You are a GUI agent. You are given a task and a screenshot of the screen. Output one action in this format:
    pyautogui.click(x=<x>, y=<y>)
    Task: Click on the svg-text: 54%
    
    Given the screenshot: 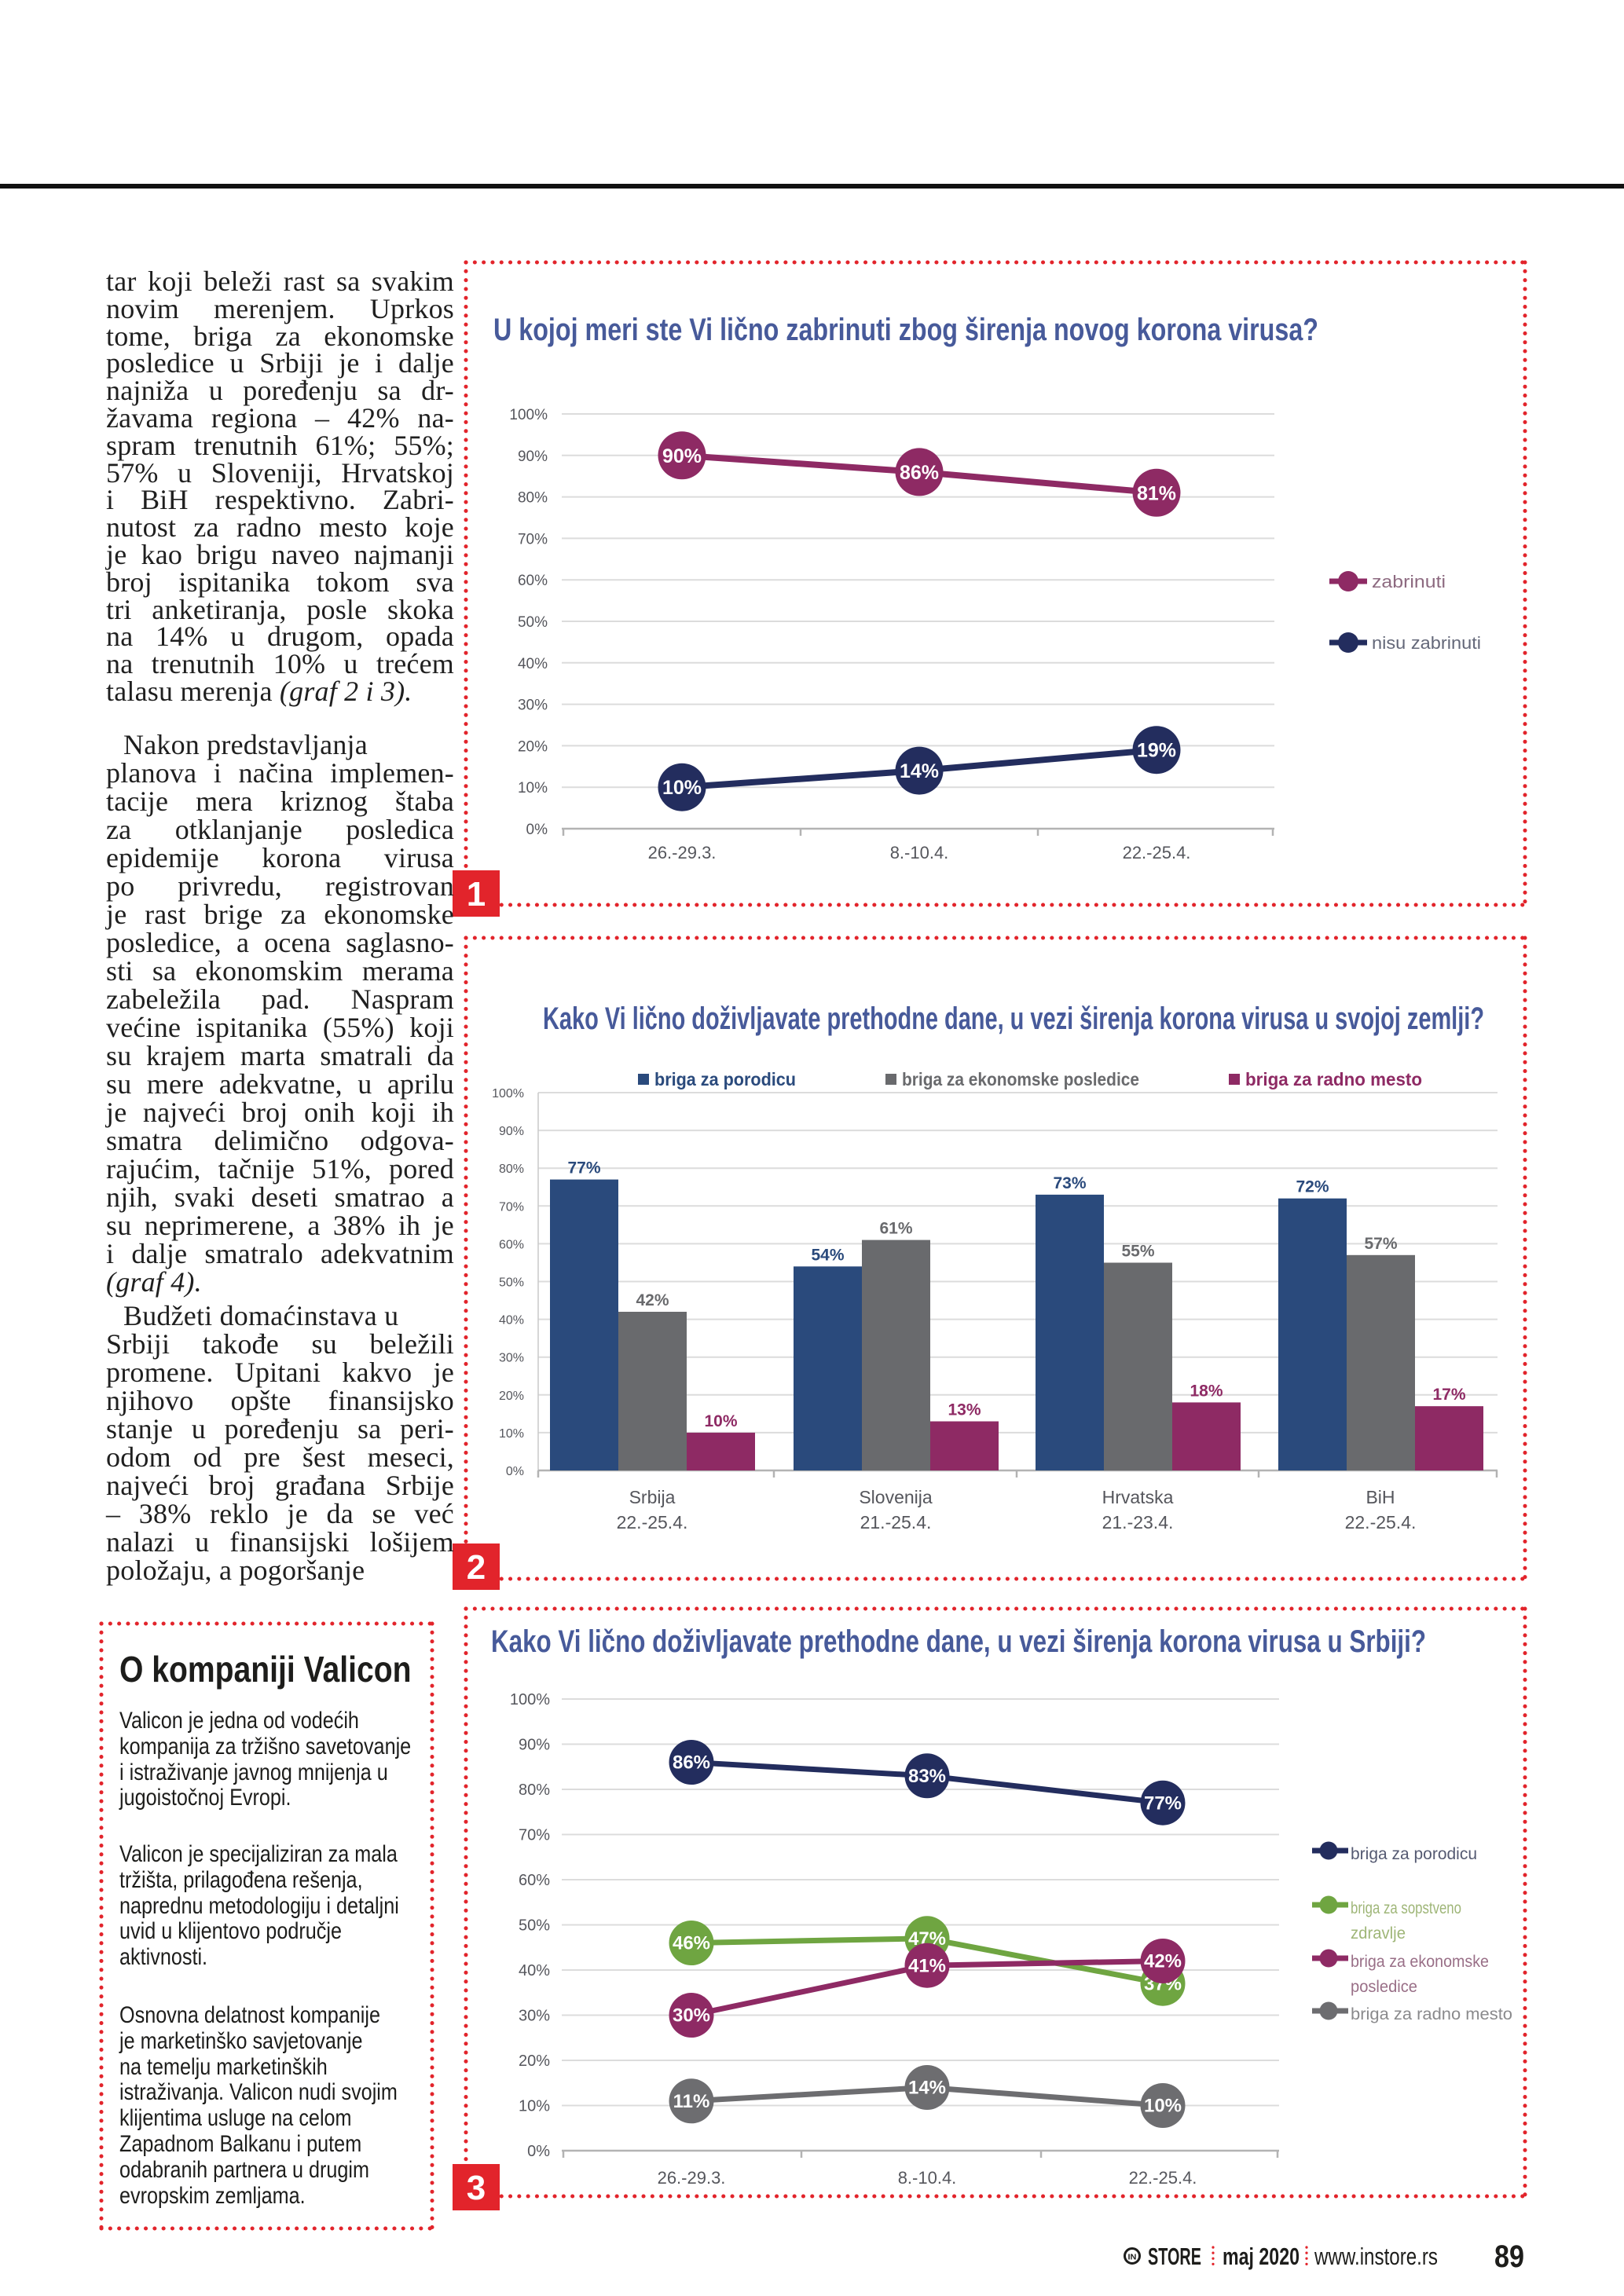 What is the action you would take?
    pyautogui.click(x=828, y=1255)
    